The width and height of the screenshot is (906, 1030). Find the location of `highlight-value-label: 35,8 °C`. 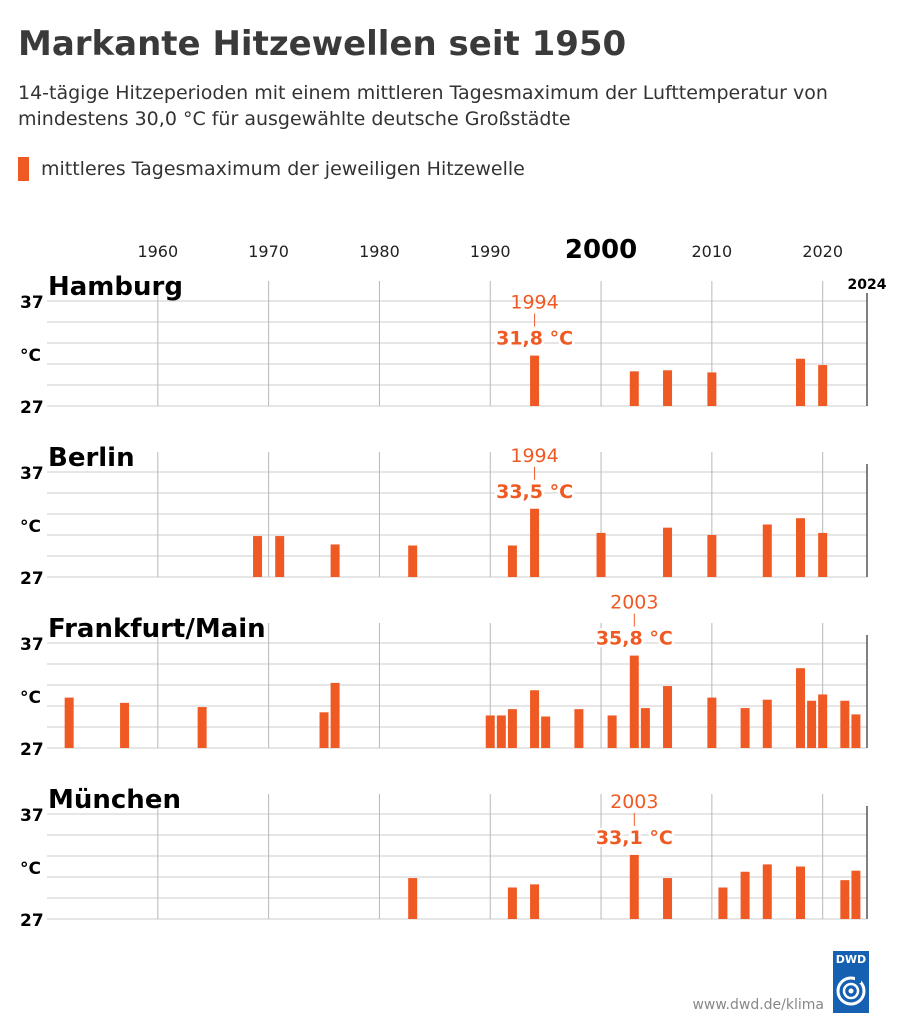

highlight-value-label: 35,8 °C is located at coordinates (634, 639).